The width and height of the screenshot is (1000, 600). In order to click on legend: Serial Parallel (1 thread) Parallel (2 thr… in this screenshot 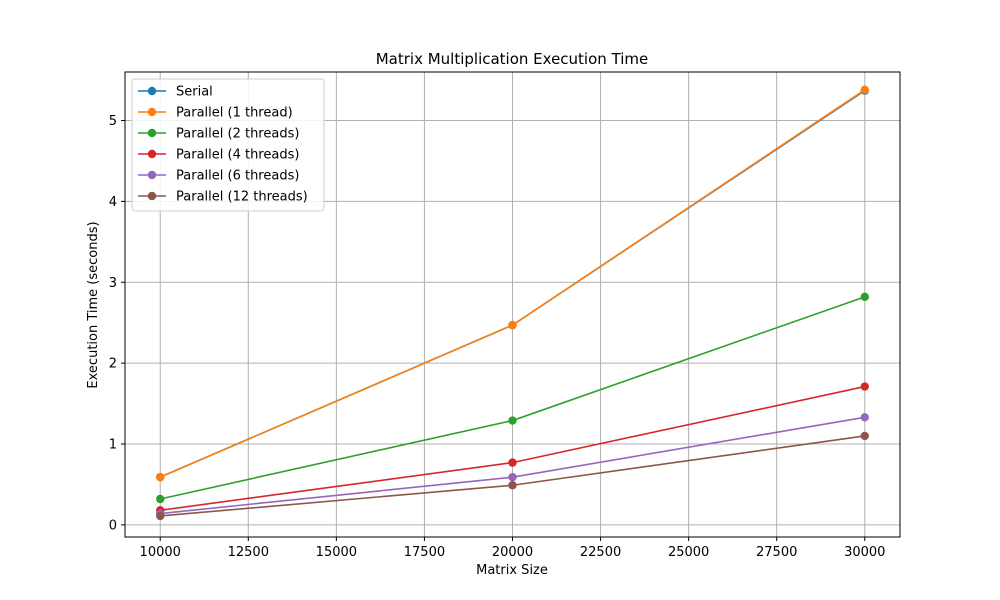, I will do `click(228, 145)`.